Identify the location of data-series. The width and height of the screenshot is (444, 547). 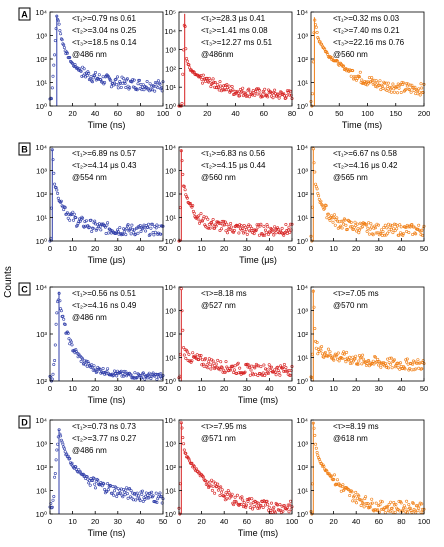
(235, 196).